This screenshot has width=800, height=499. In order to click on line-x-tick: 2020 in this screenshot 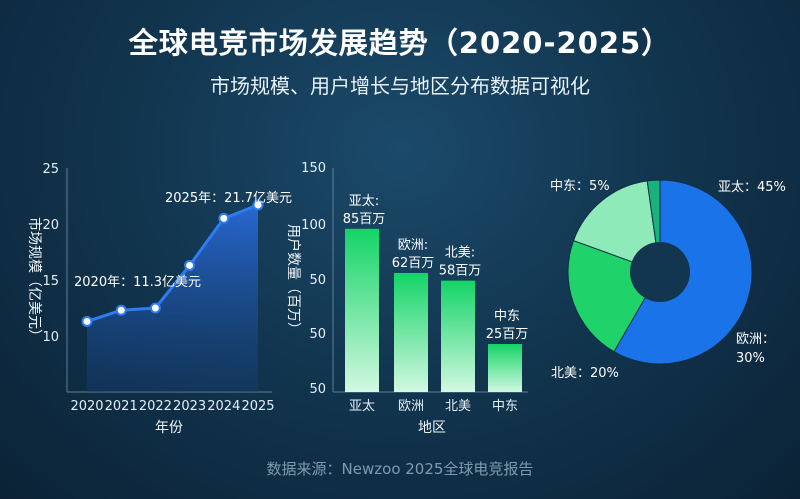, I will do `click(86, 406)`.